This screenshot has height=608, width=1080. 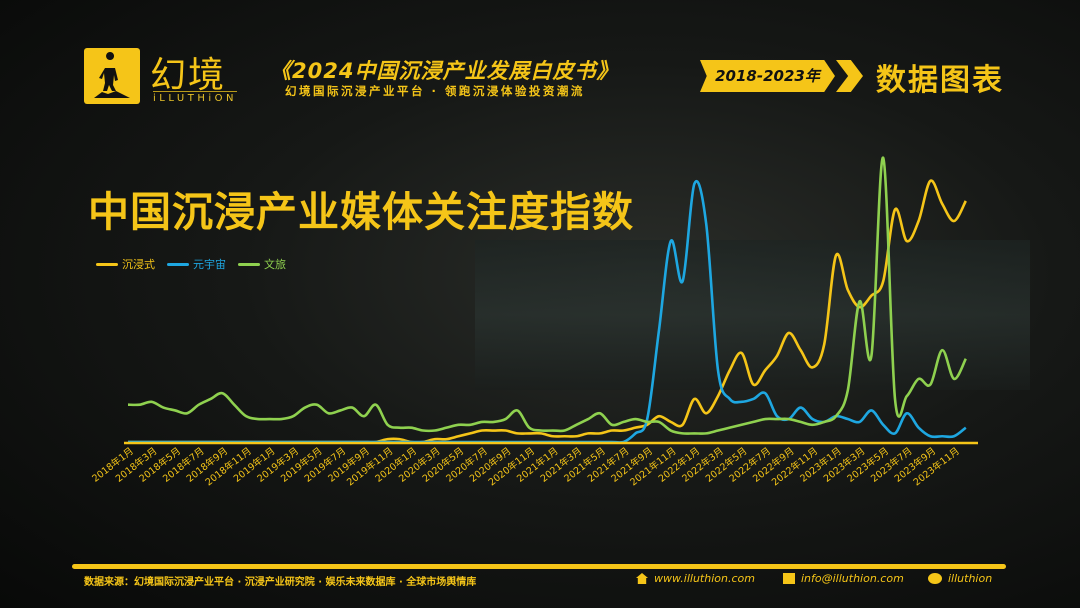 I want to click on home-icon, so click(x=642, y=578).